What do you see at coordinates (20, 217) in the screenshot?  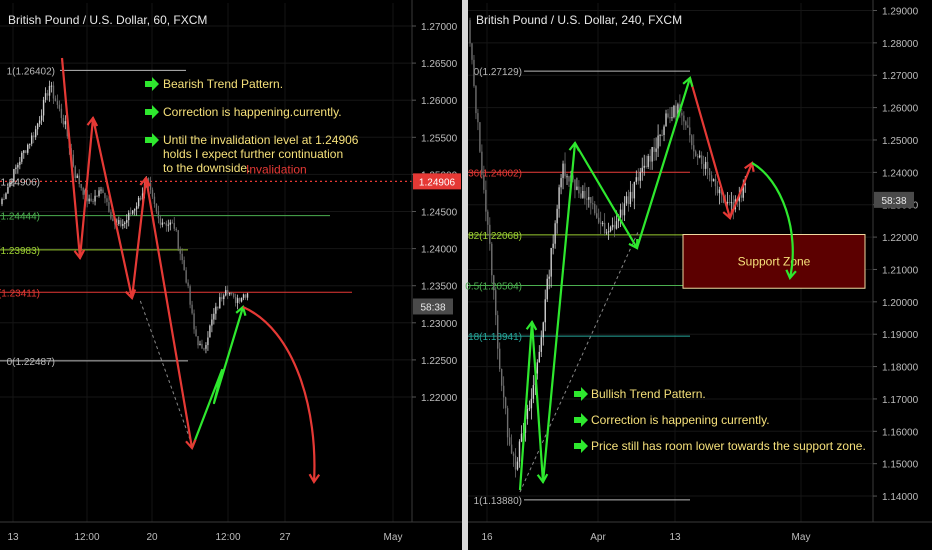 I see `fib-label: 0.5(1.24444)` at bounding box center [20, 217].